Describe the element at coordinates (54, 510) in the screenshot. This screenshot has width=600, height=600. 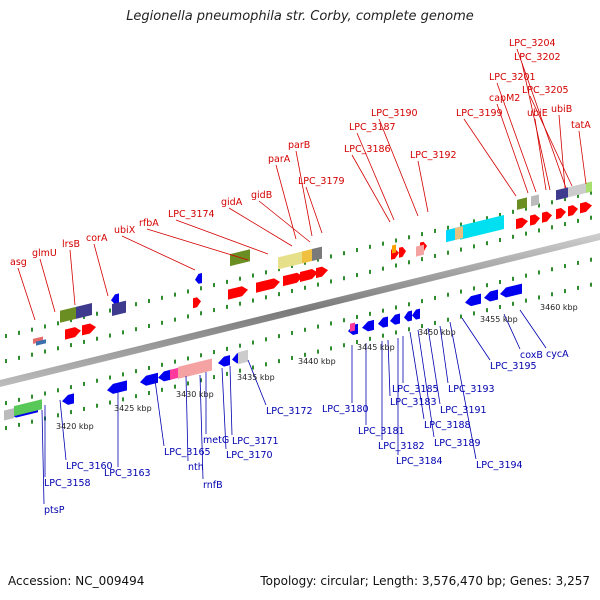
I see `gene-label-bottom: ptsP` at that location.